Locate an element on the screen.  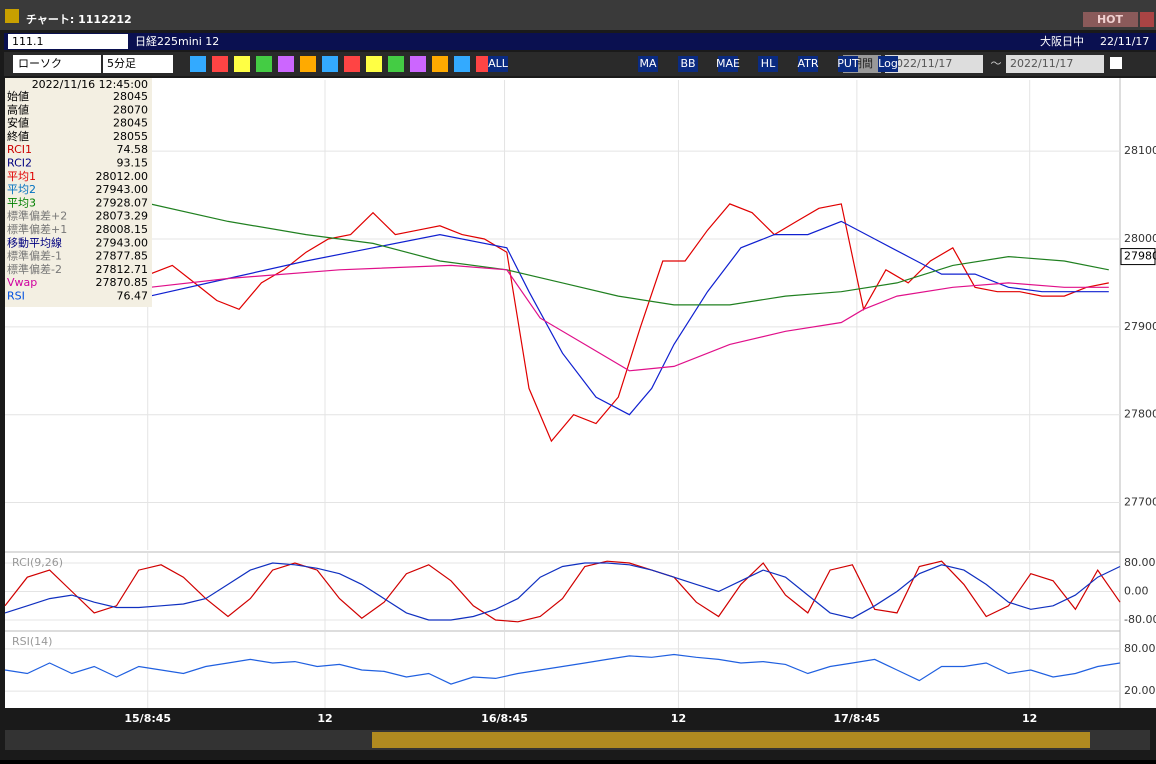
tool-icons: ALL MA BB MAE HL ATR PUT Log is located at coordinates (544, 64).